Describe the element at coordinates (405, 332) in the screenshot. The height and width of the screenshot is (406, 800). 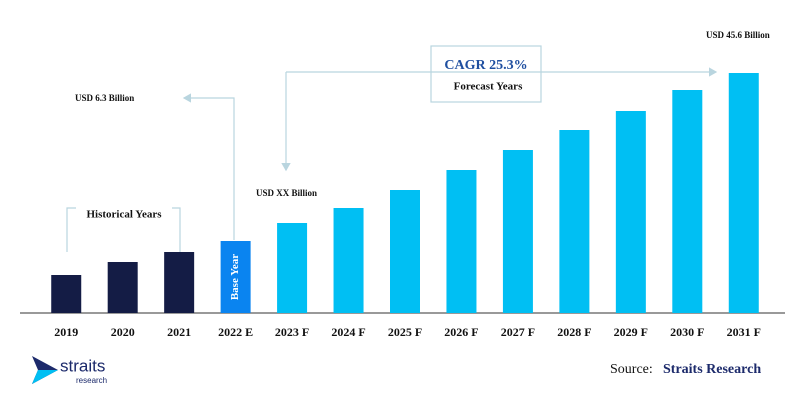
I see `x-tick-label: 2025 F` at that location.